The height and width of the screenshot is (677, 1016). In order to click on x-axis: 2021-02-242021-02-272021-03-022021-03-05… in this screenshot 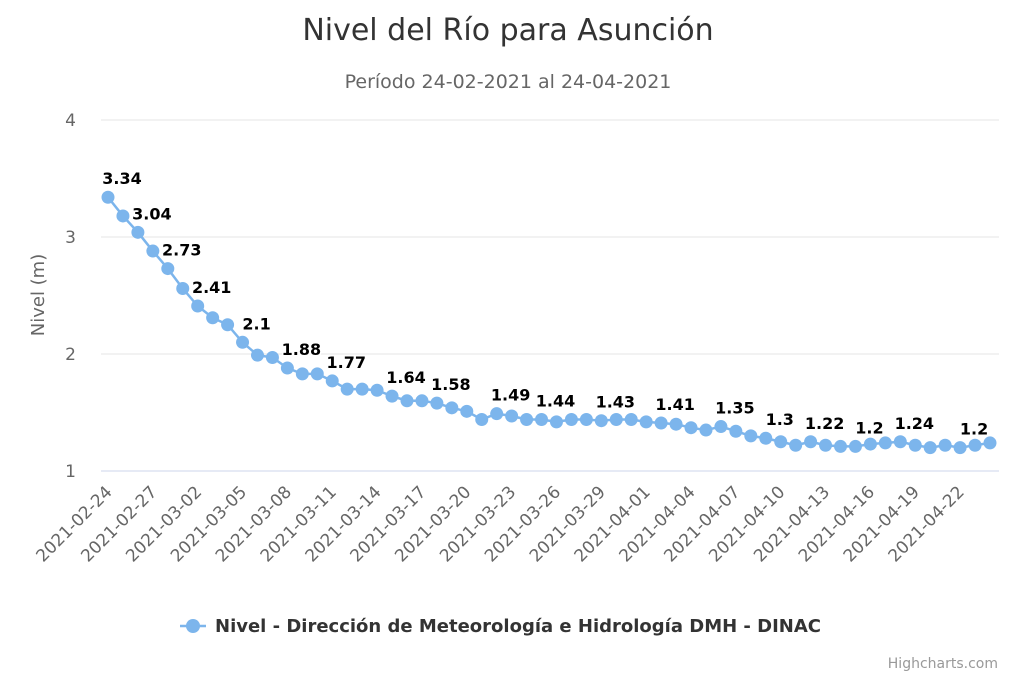, I will do `click(516, 518)`.